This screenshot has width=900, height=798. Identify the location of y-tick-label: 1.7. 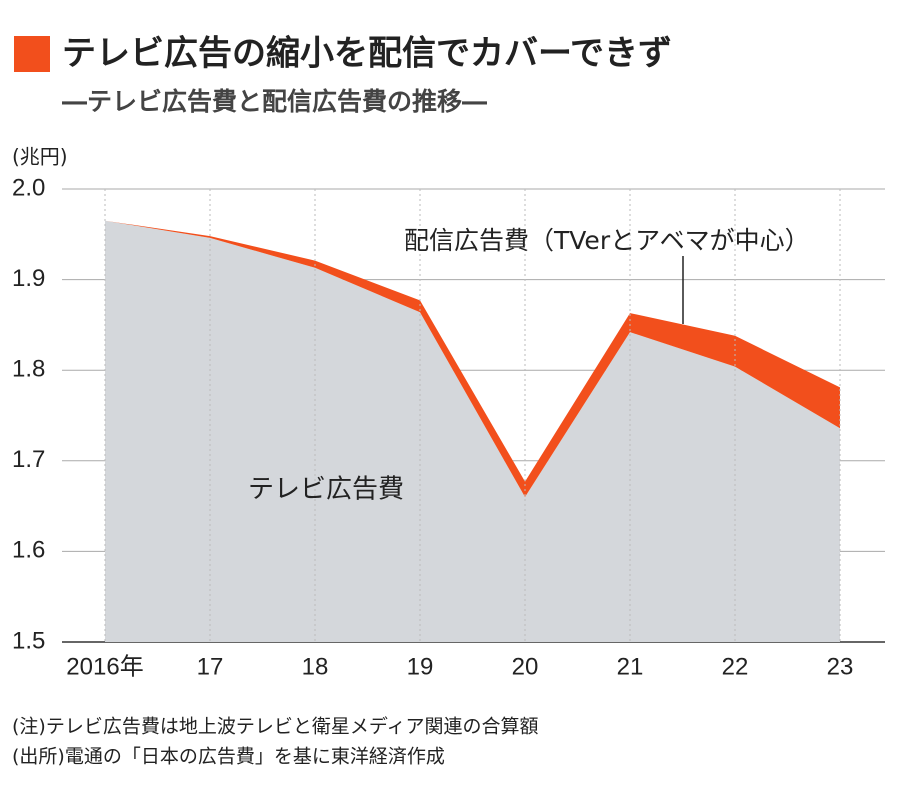
(28, 459).